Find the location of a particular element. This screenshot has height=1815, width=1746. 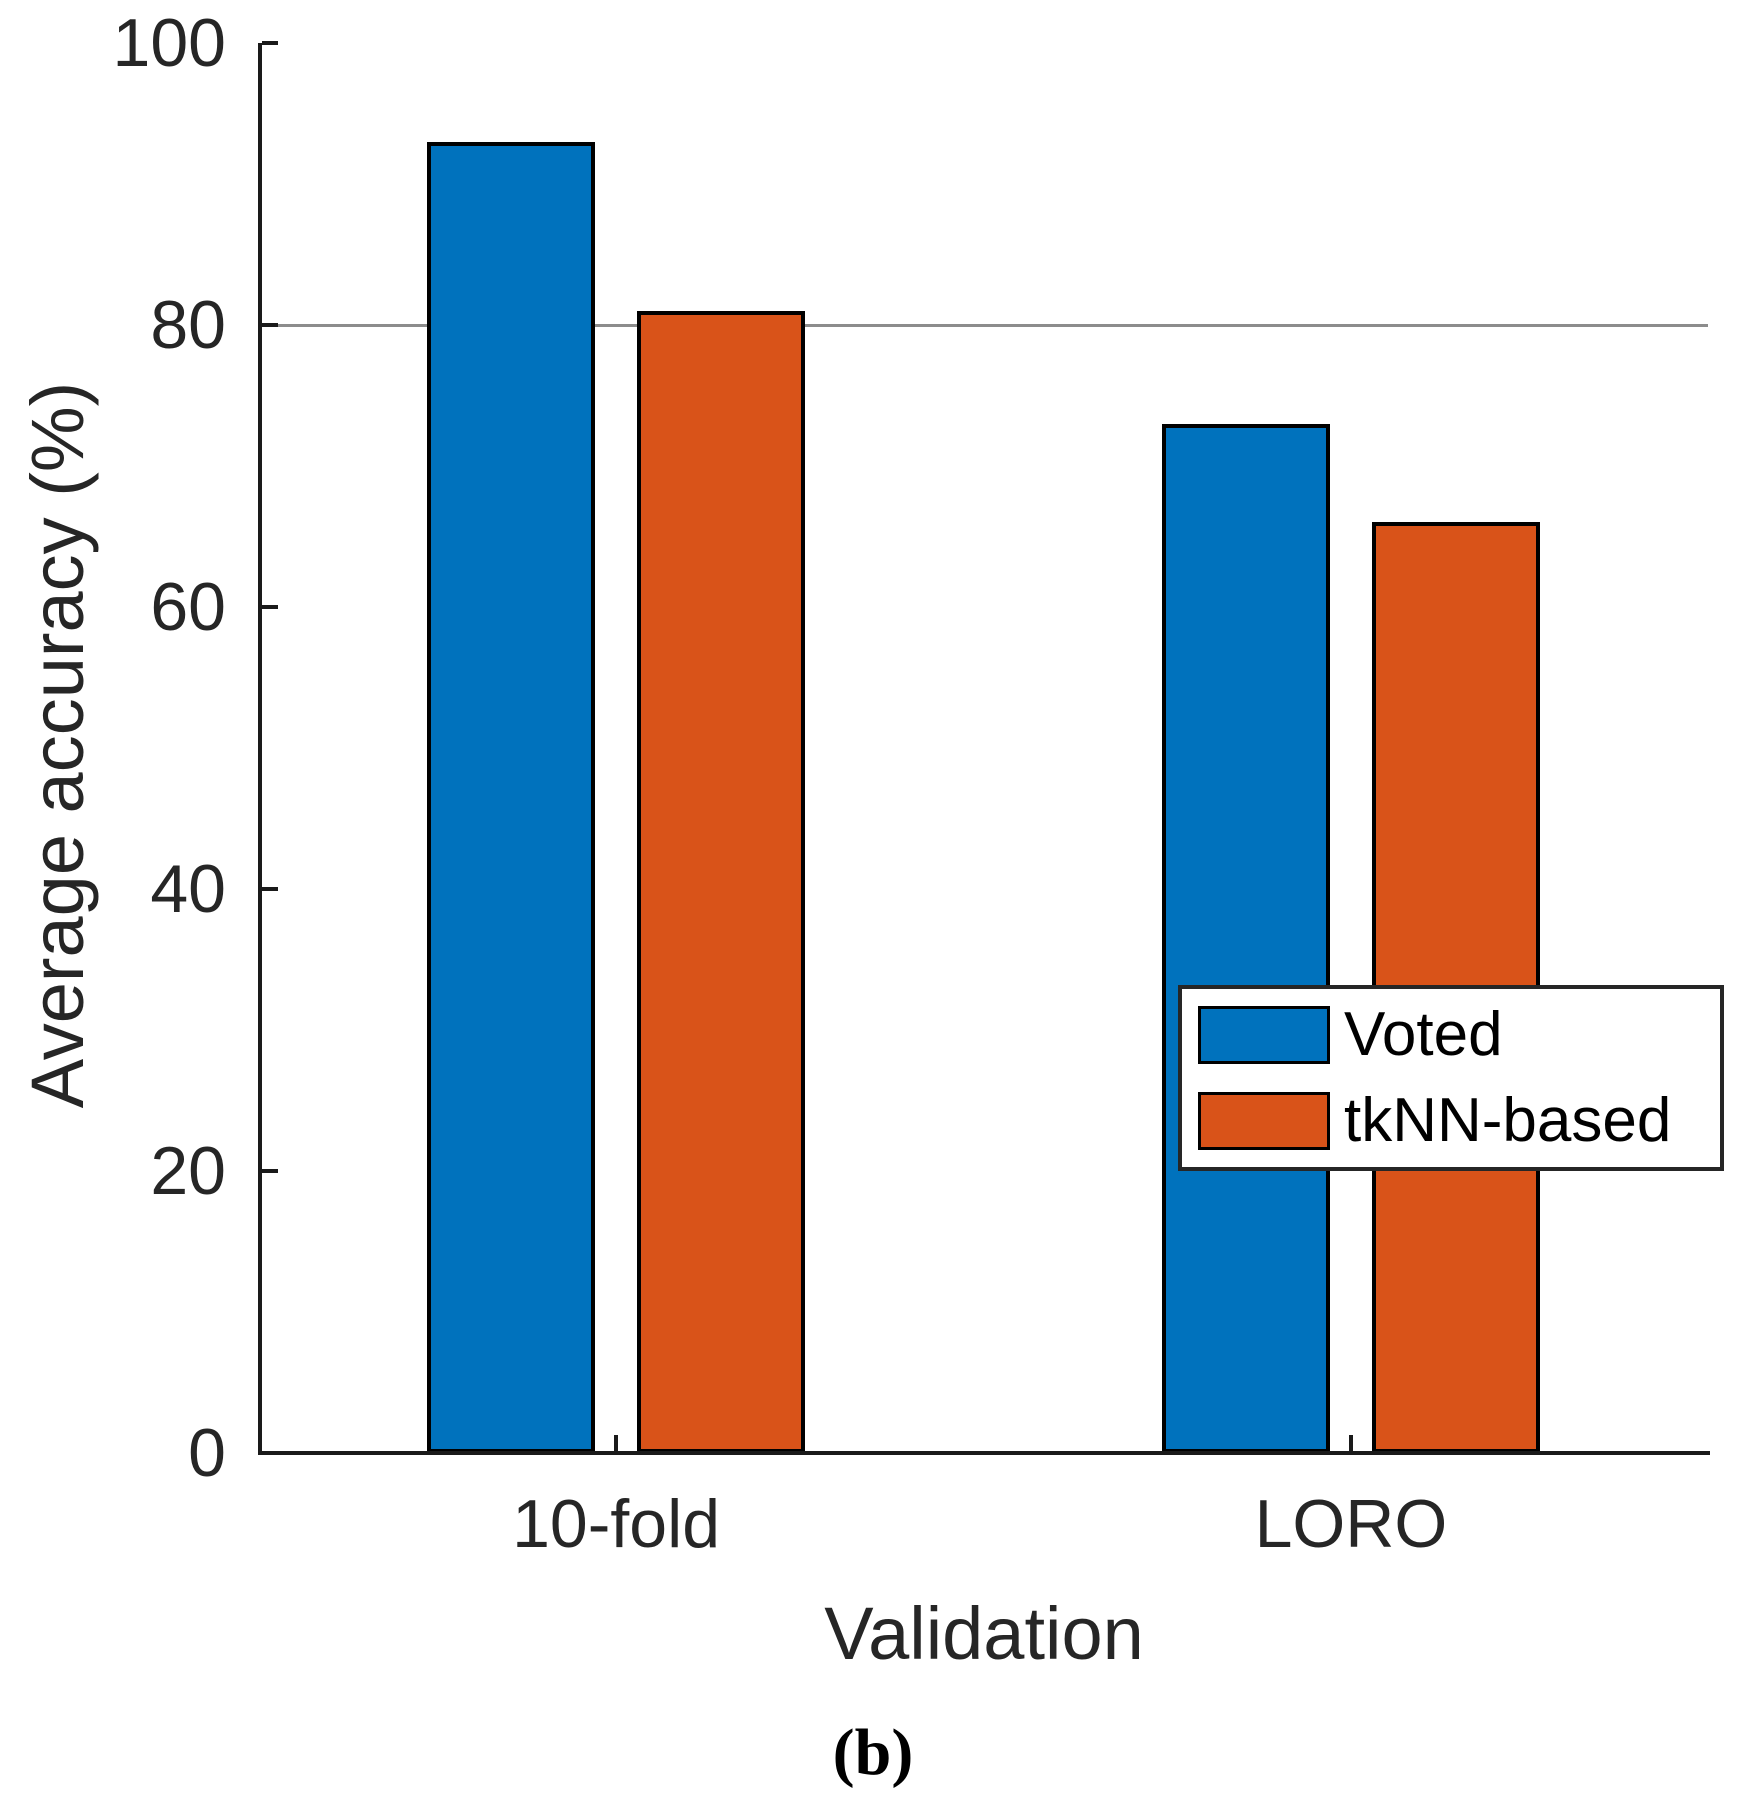

y-axis-label: Average accuracy (%) is located at coordinates (57, 745).